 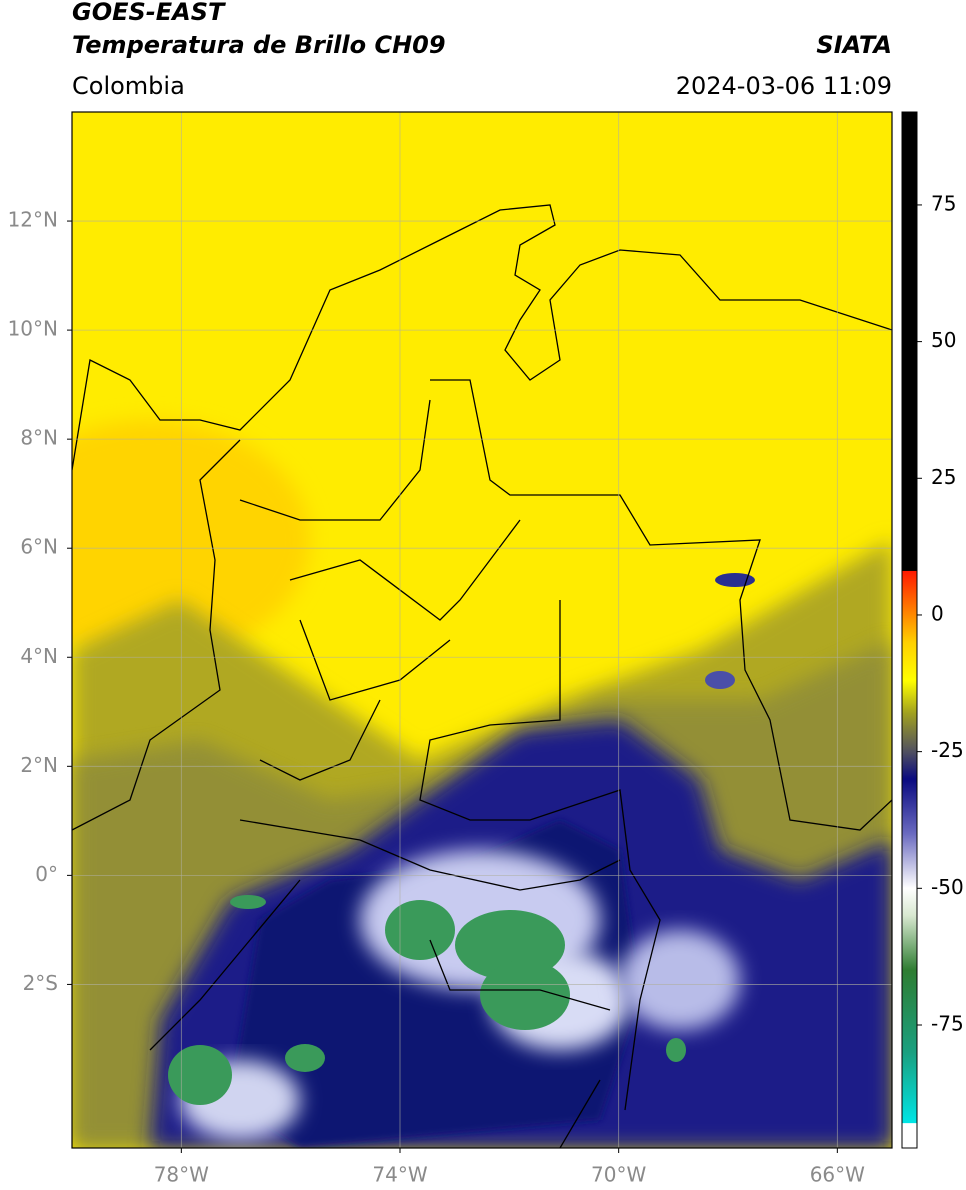 I want to click on y-tick-label: 8°N, so click(x=39, y=438).